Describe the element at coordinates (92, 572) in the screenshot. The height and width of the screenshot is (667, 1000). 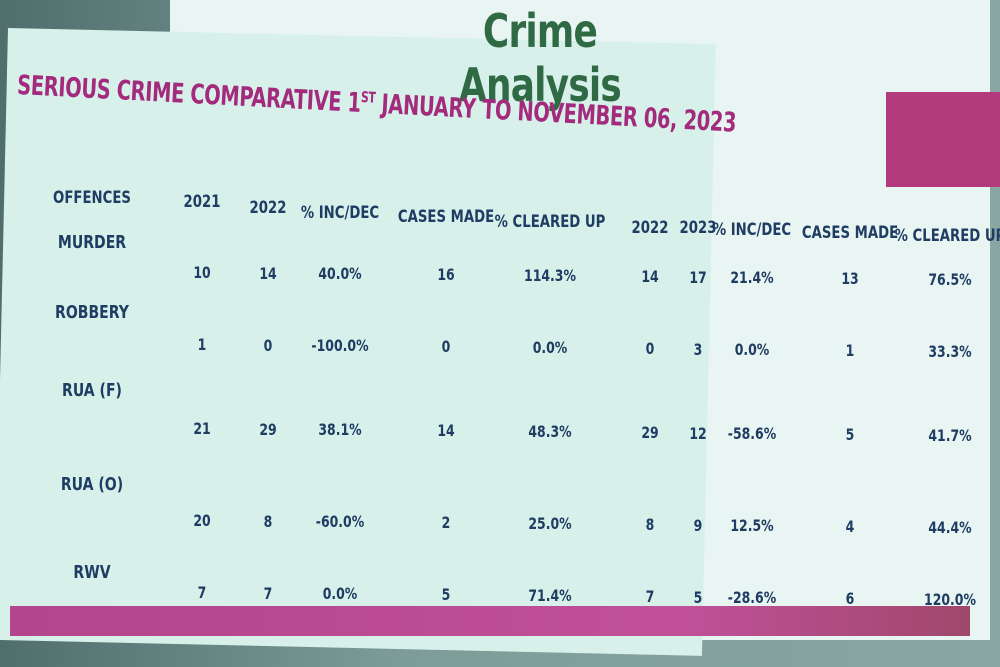
I see `offence-label: RWV` at that location.